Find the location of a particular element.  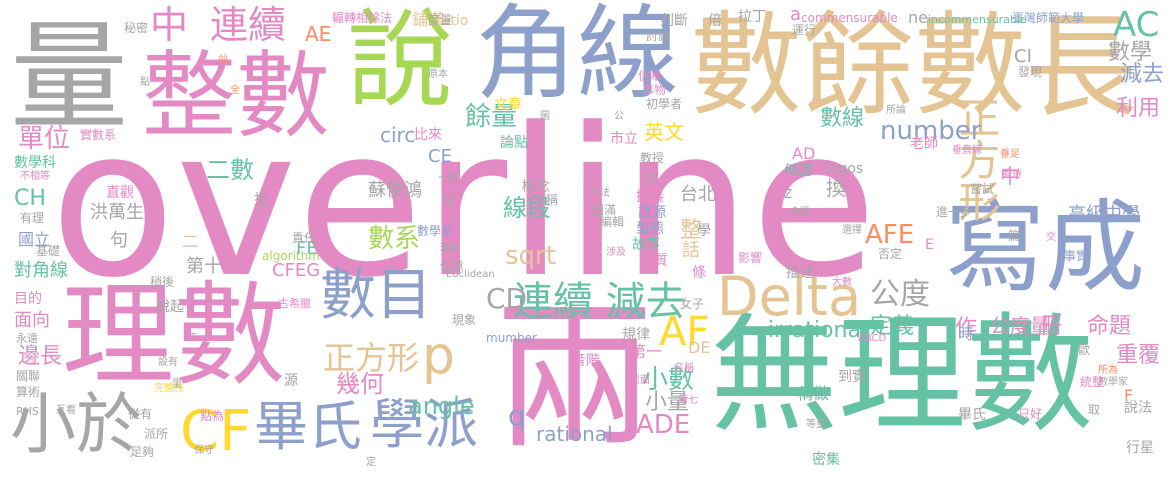

word: 市立 is located at coordinates (624, 139).